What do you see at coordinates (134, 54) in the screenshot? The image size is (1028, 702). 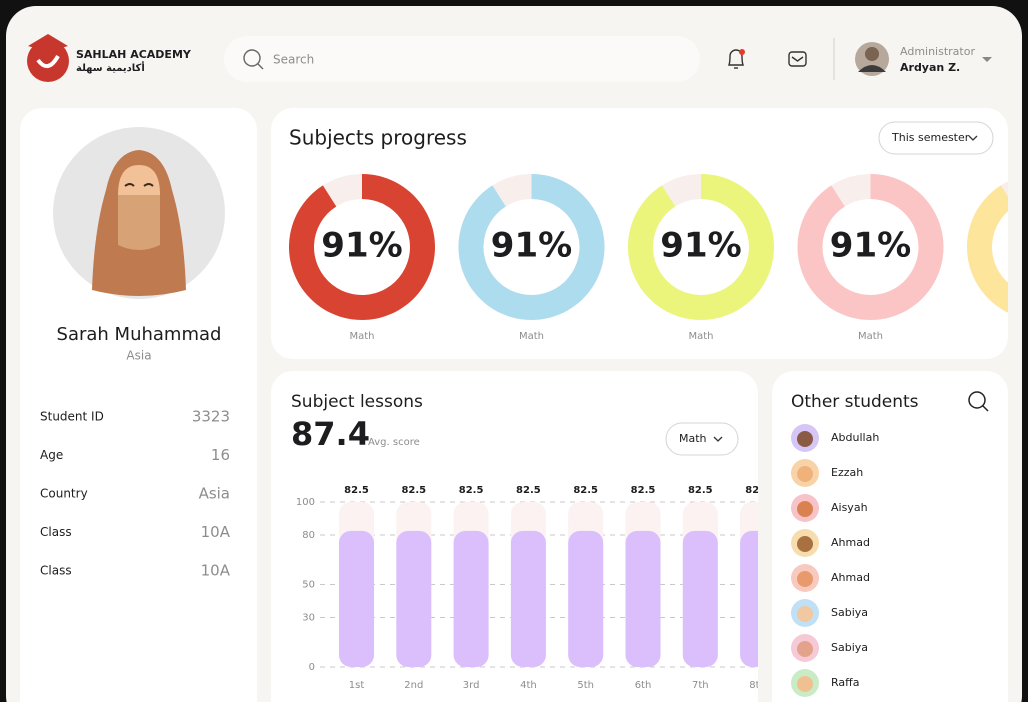 I see `logo-text: SAHLAH ACADEMY` at bounding box center [134, 54].